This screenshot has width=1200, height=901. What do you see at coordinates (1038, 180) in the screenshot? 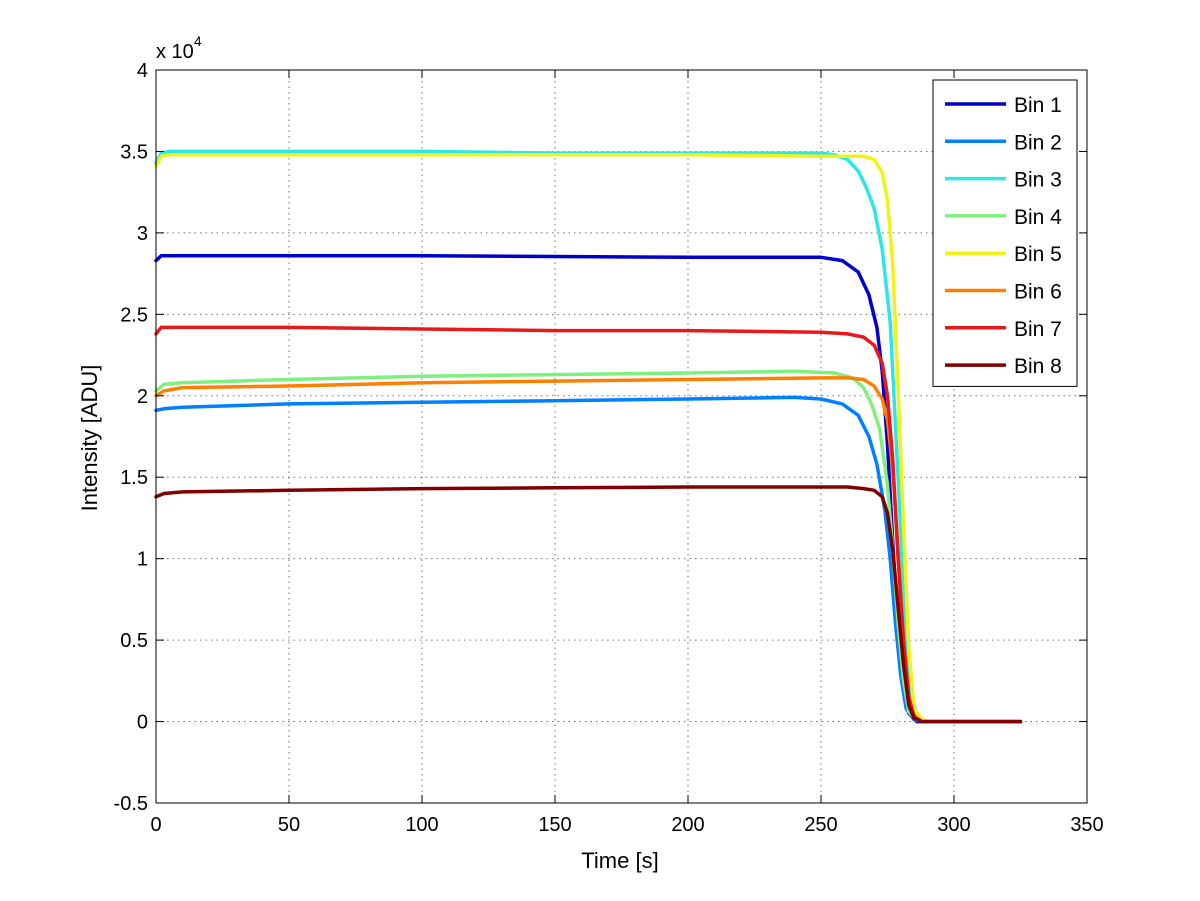
I see `legend-label-bin-3: Bin 3` at bounding box center [1038, 180].